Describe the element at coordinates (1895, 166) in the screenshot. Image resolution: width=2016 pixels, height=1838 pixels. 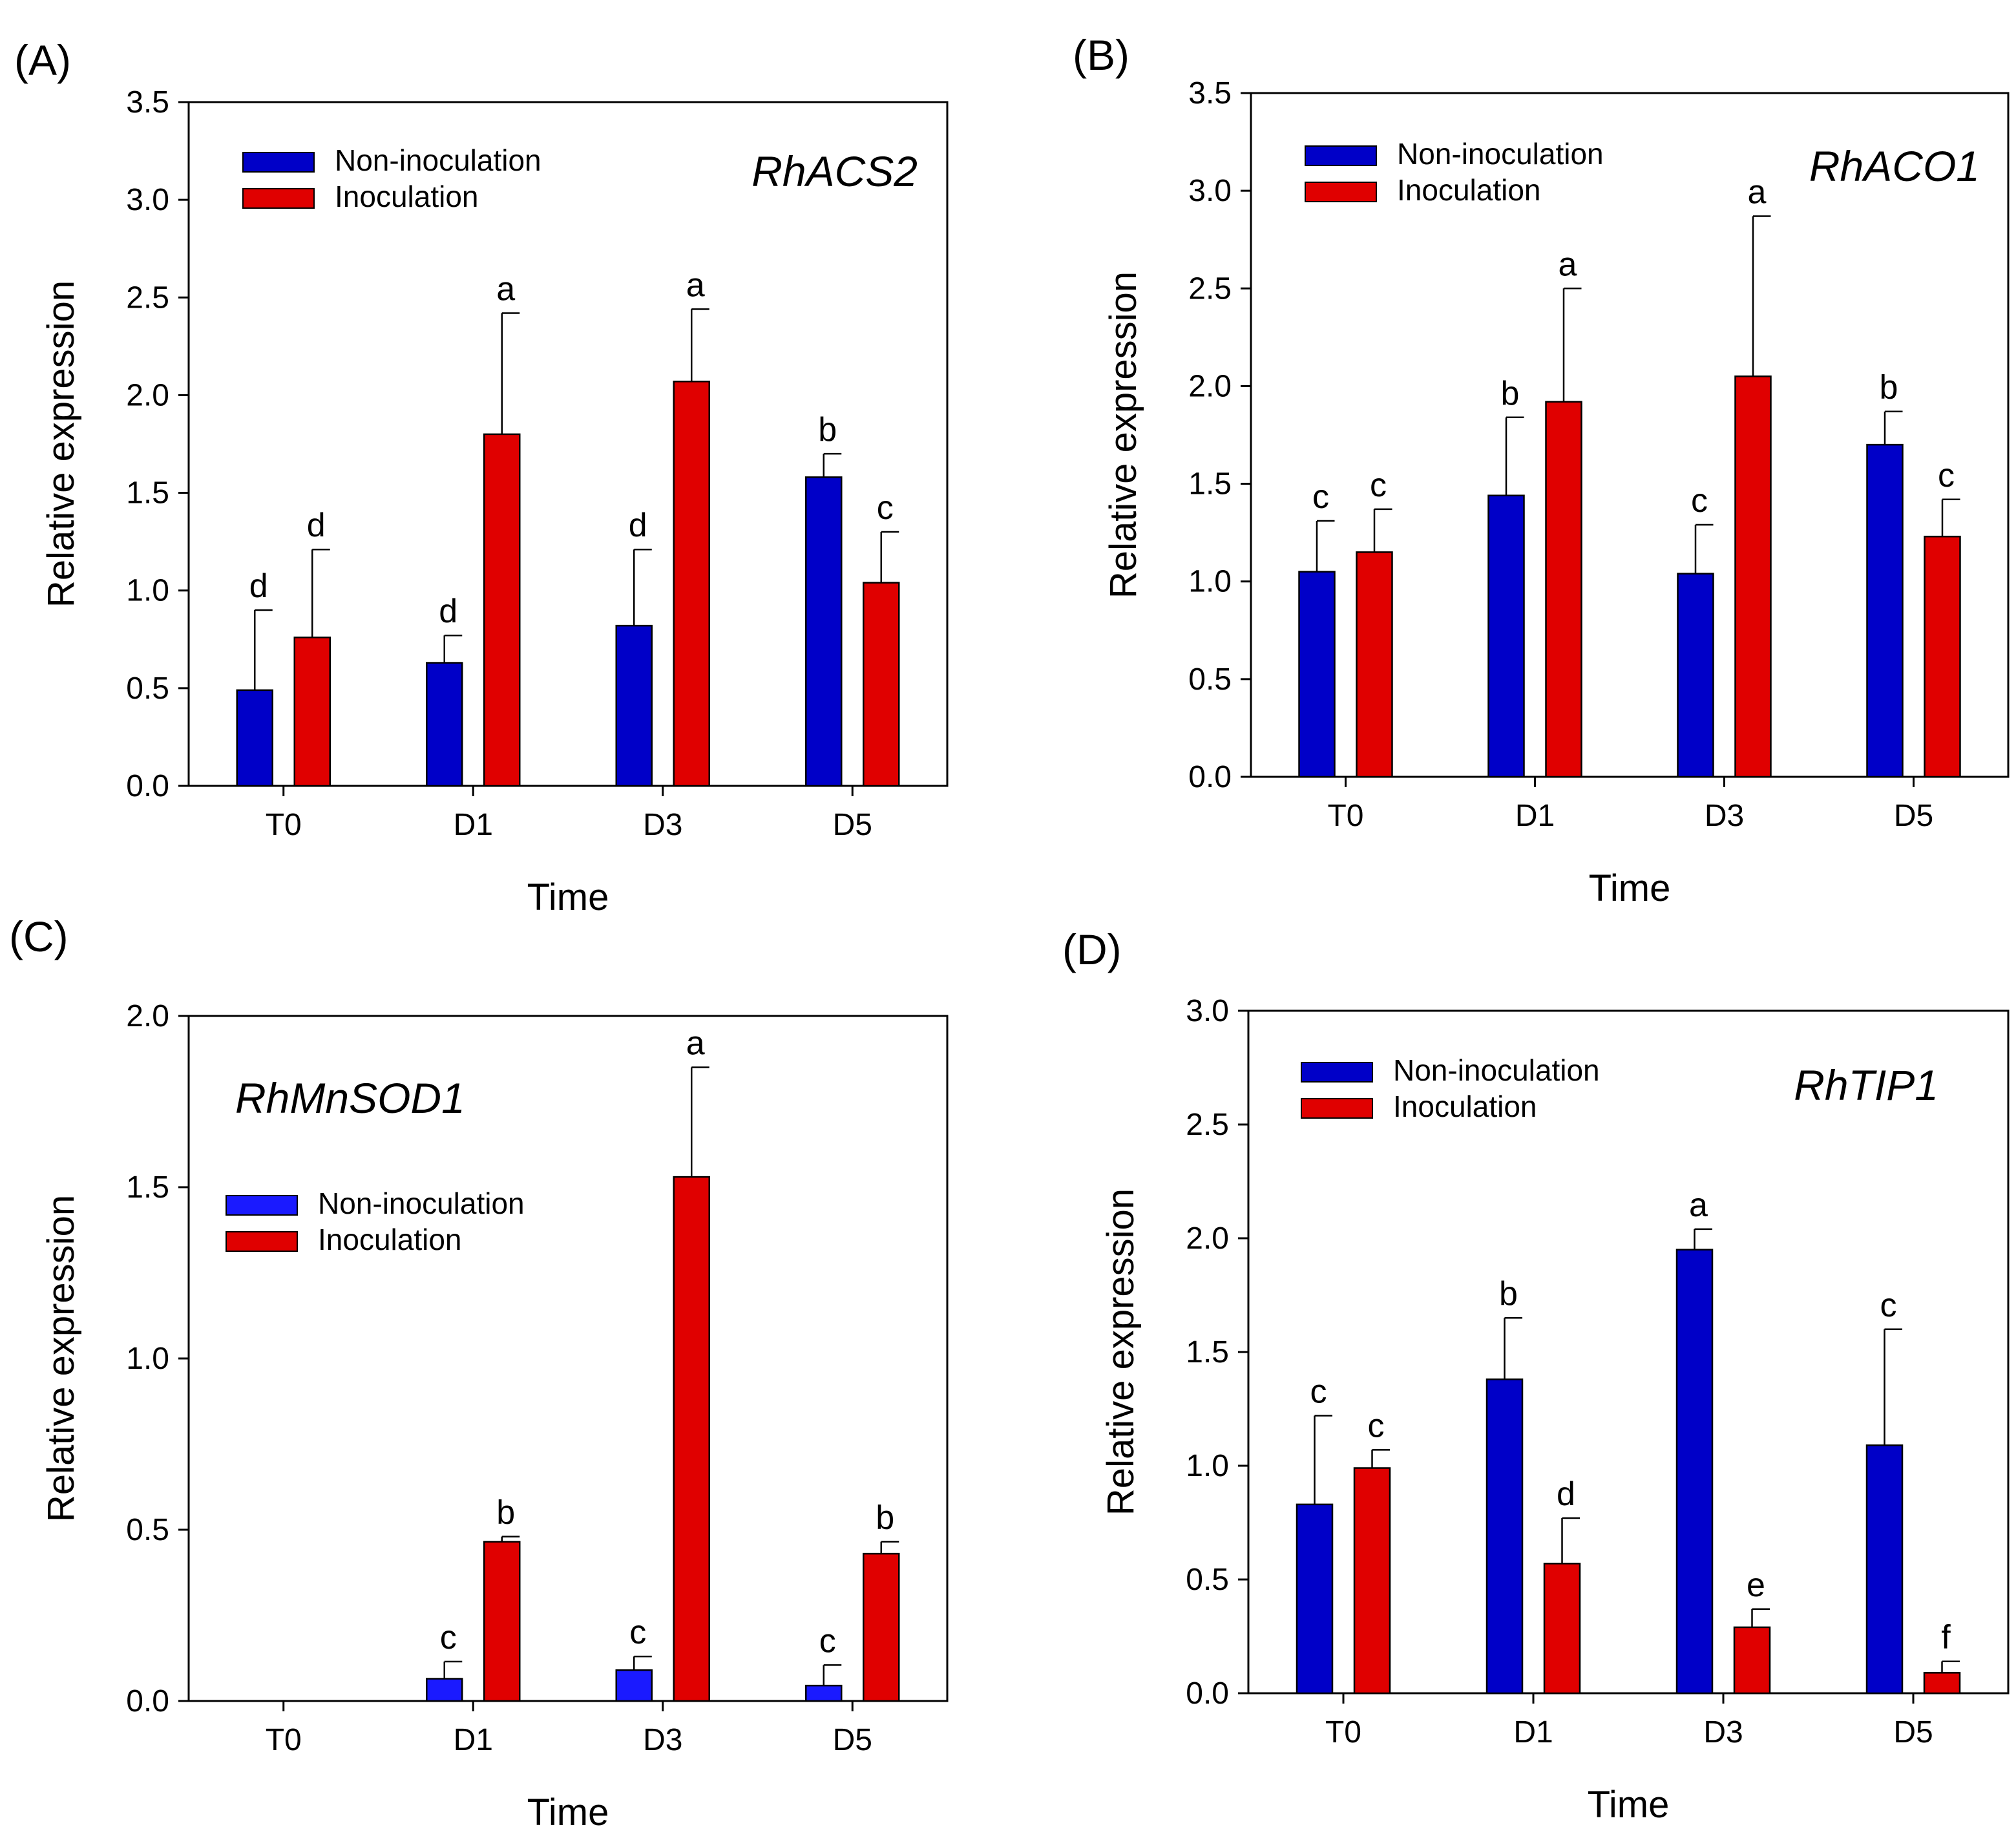
I see `gene-title: RhACO1` at that location.